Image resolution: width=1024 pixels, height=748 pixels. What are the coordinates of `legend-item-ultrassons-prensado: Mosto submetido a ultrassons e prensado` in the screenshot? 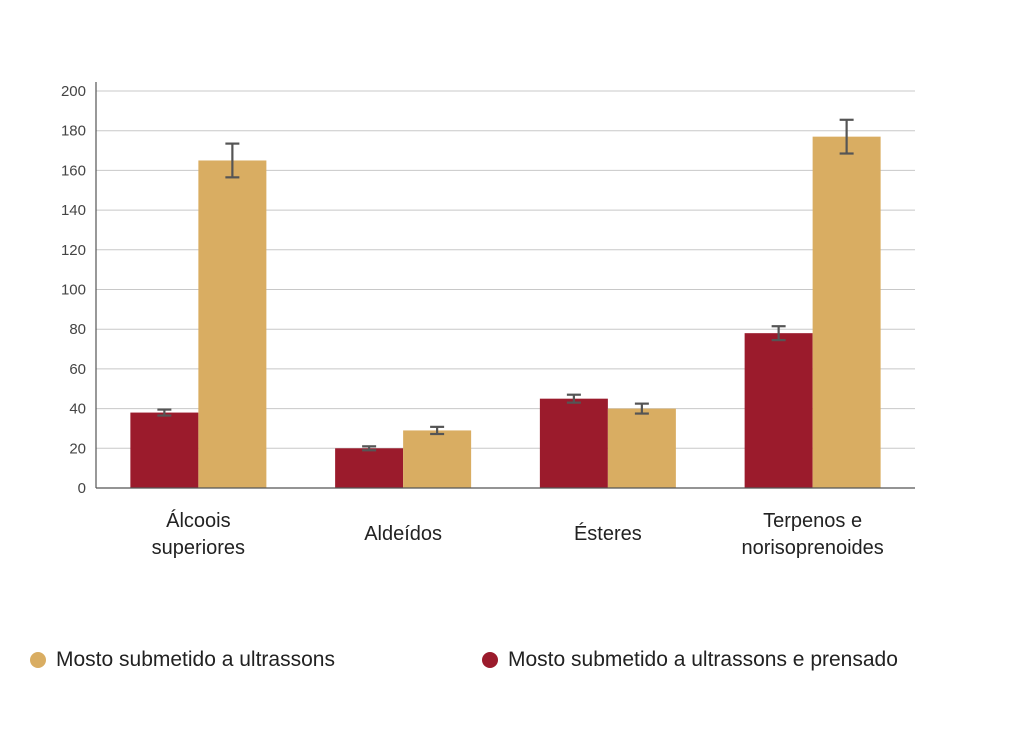 It's located at (690, 660).